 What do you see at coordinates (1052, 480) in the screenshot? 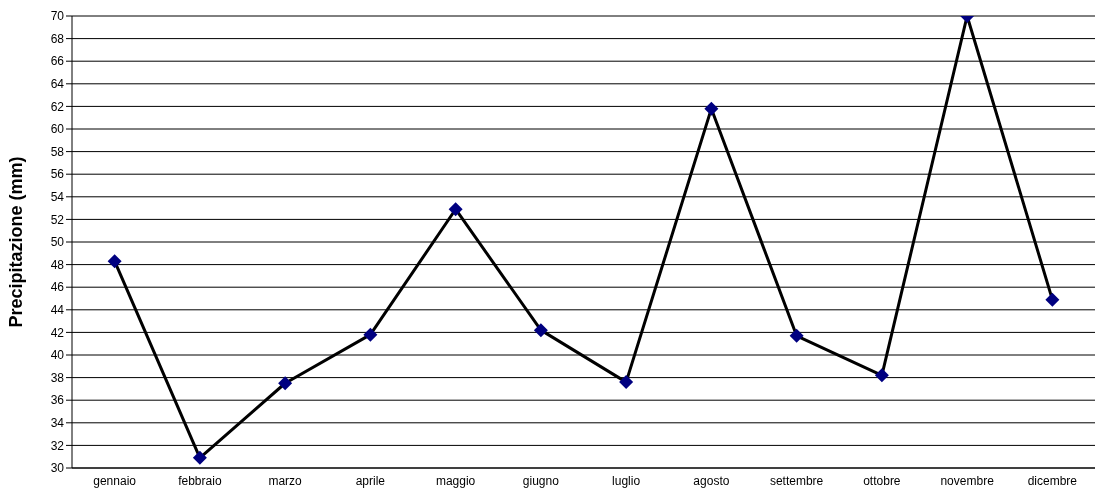
I see `x-tick-label: dicembre` at bounding box center [1052, 480].